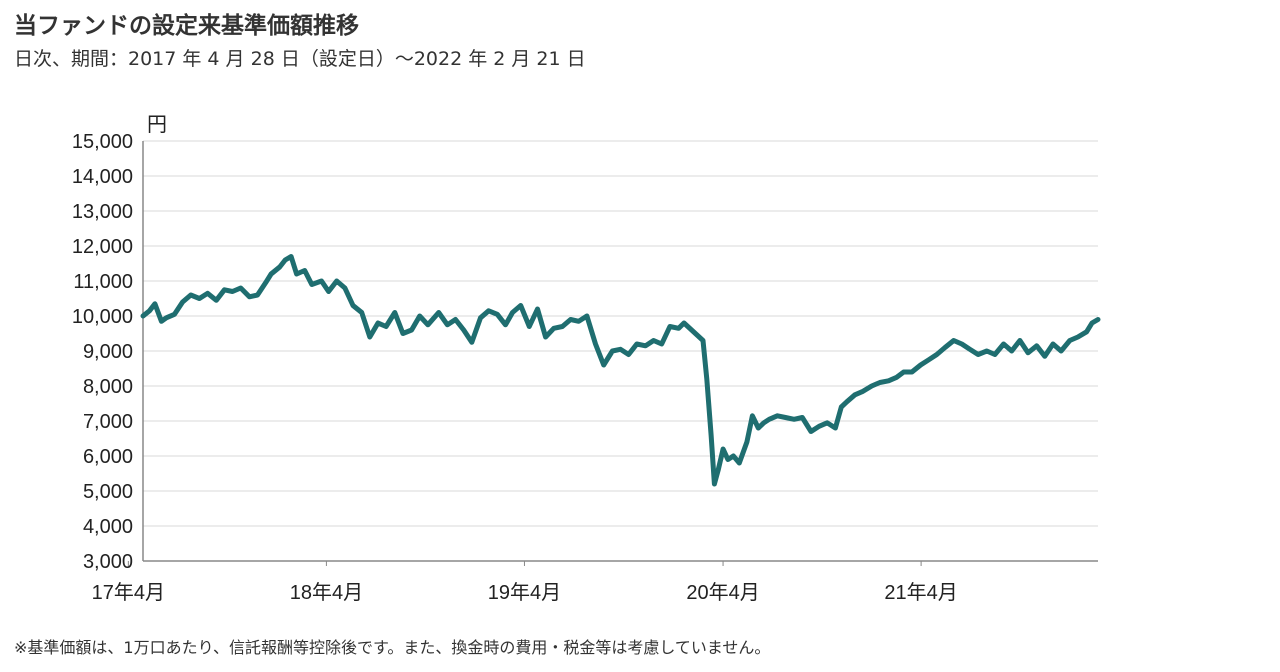 The image size is (1280, 672). Describe the element at coordinates (326, 592) in the screenshot. I see `x-tick-label: 18年4月` at that location.